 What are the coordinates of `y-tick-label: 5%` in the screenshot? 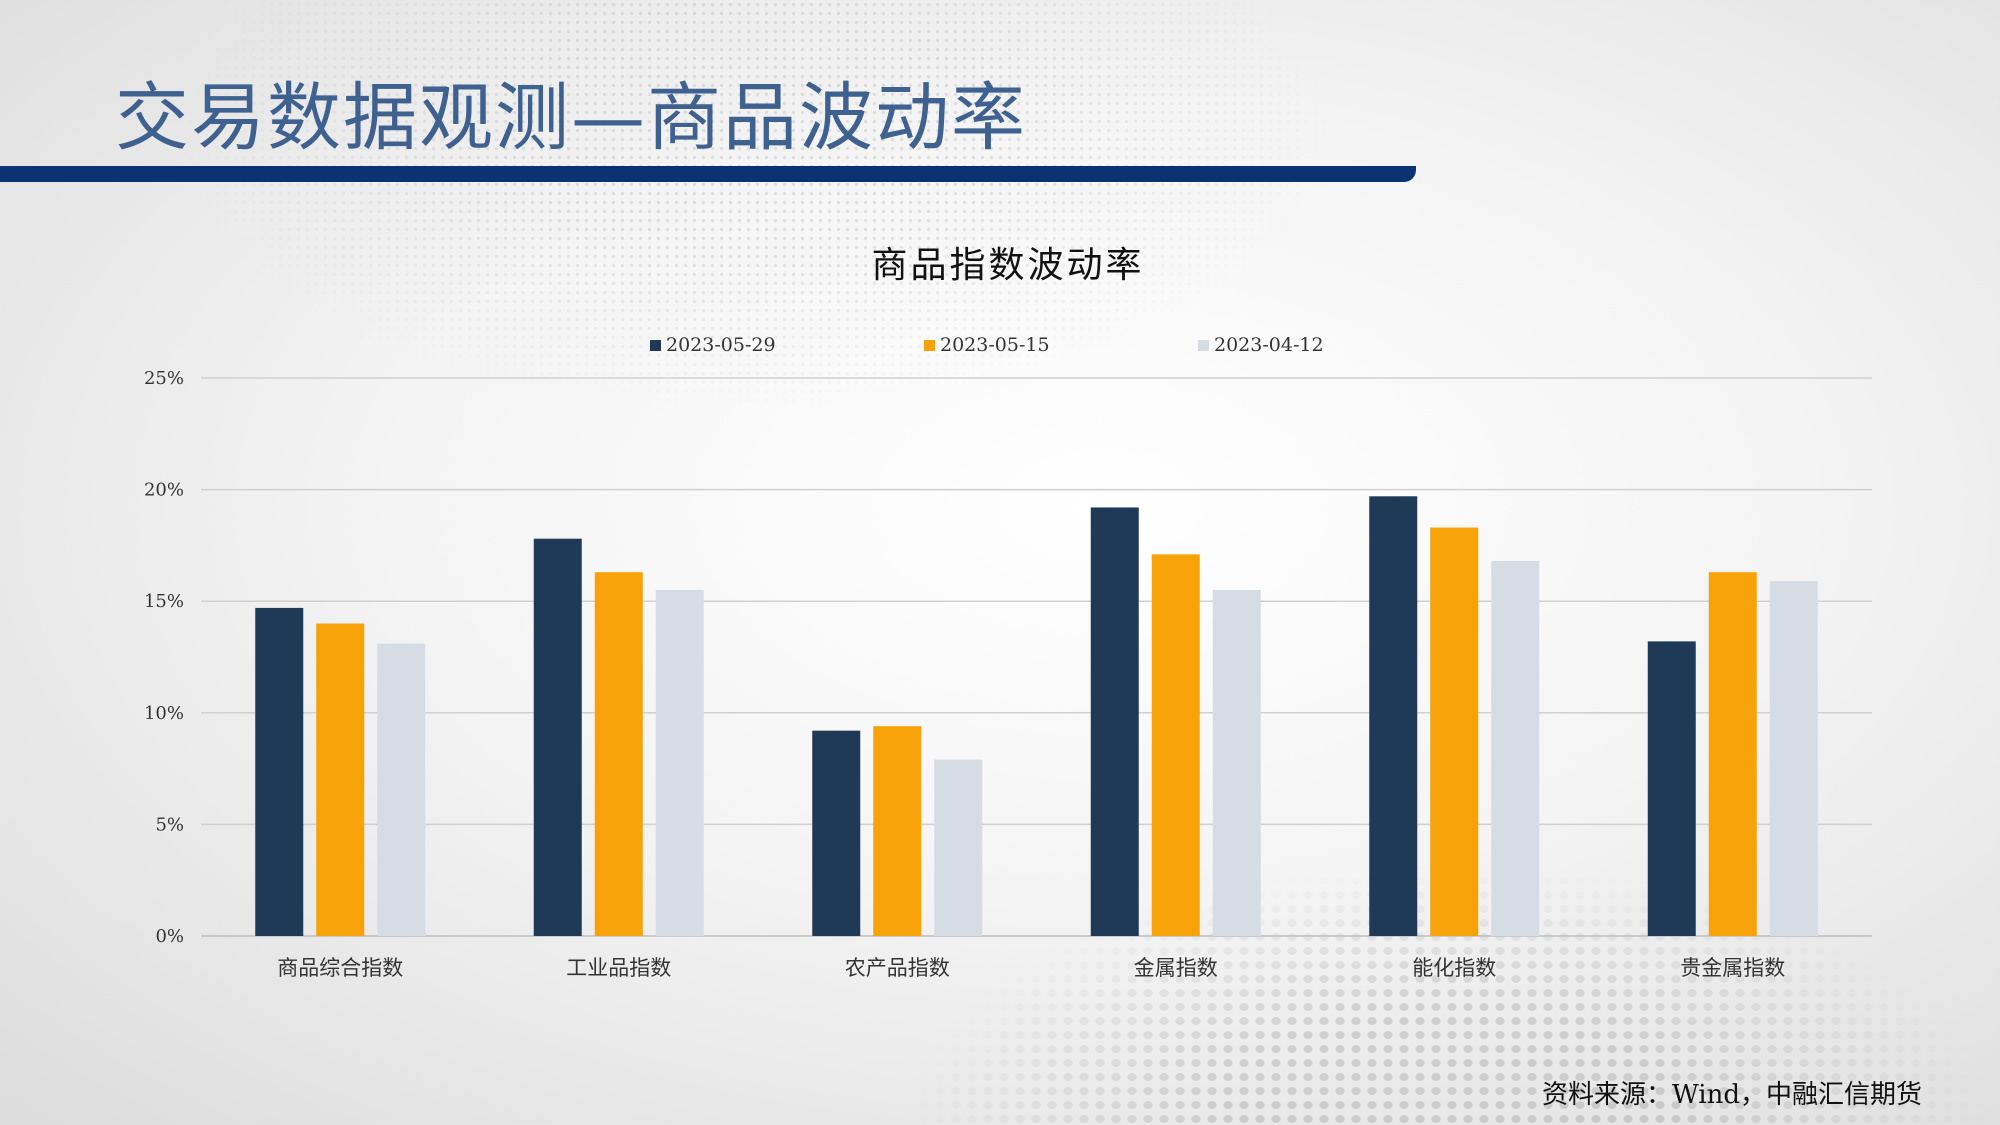 It's located at (169, 824).